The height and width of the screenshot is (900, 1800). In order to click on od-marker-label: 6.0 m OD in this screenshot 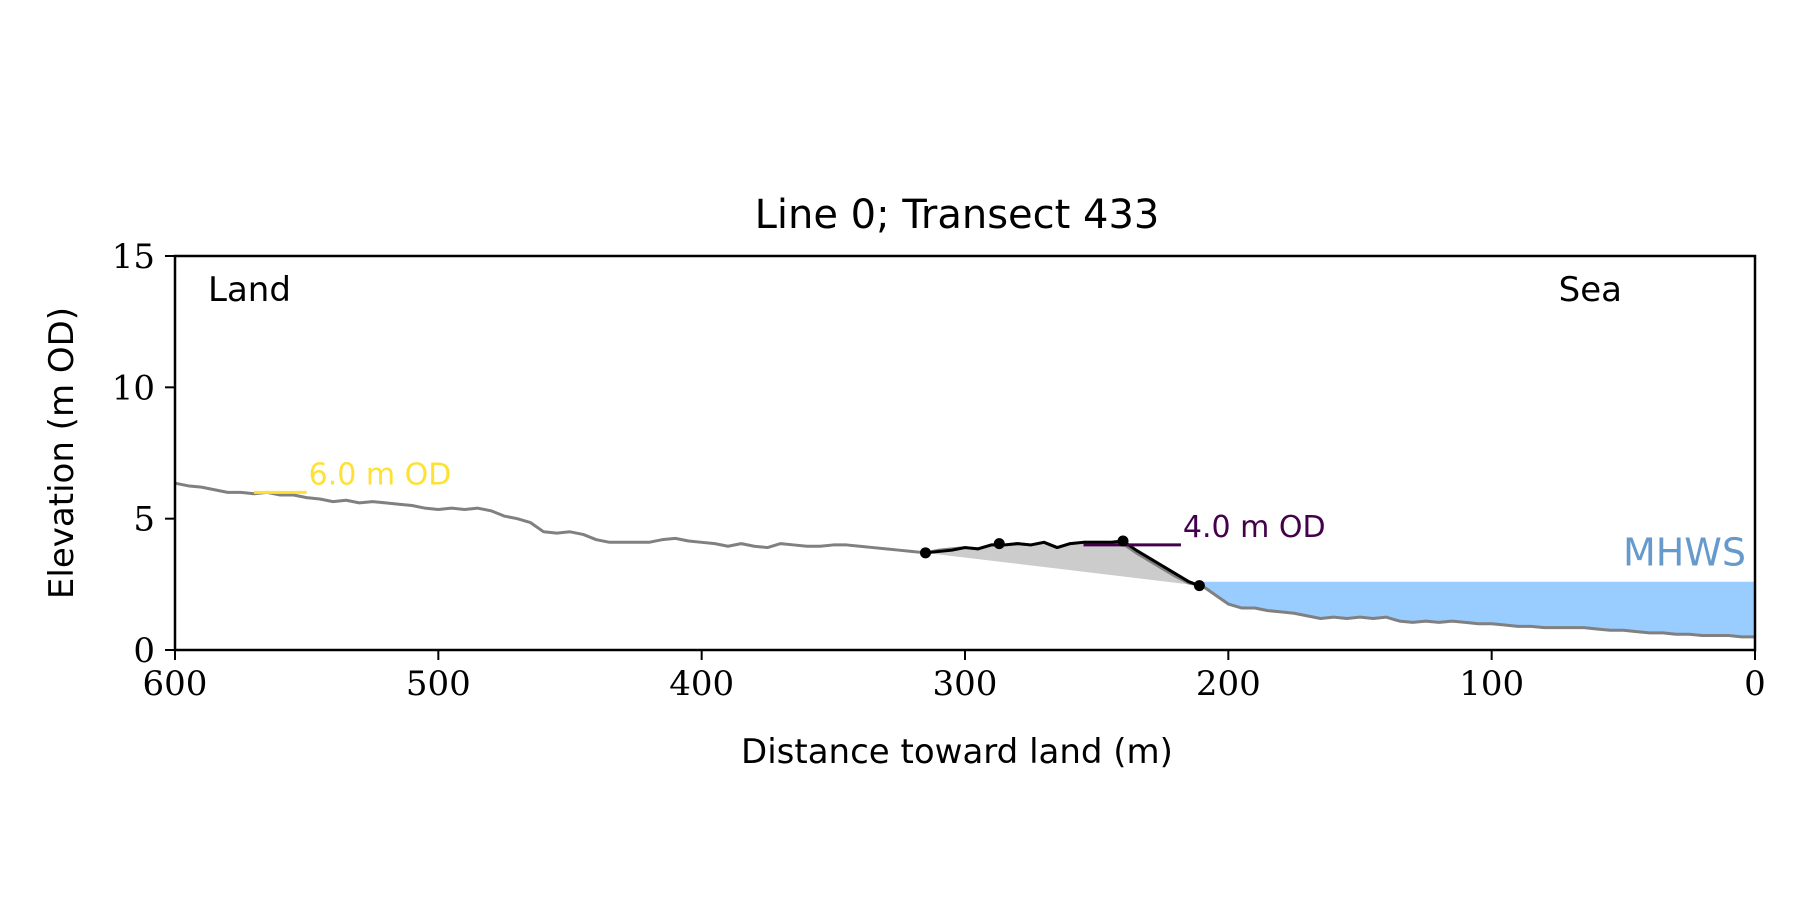, I will do `click(380, 474)`.